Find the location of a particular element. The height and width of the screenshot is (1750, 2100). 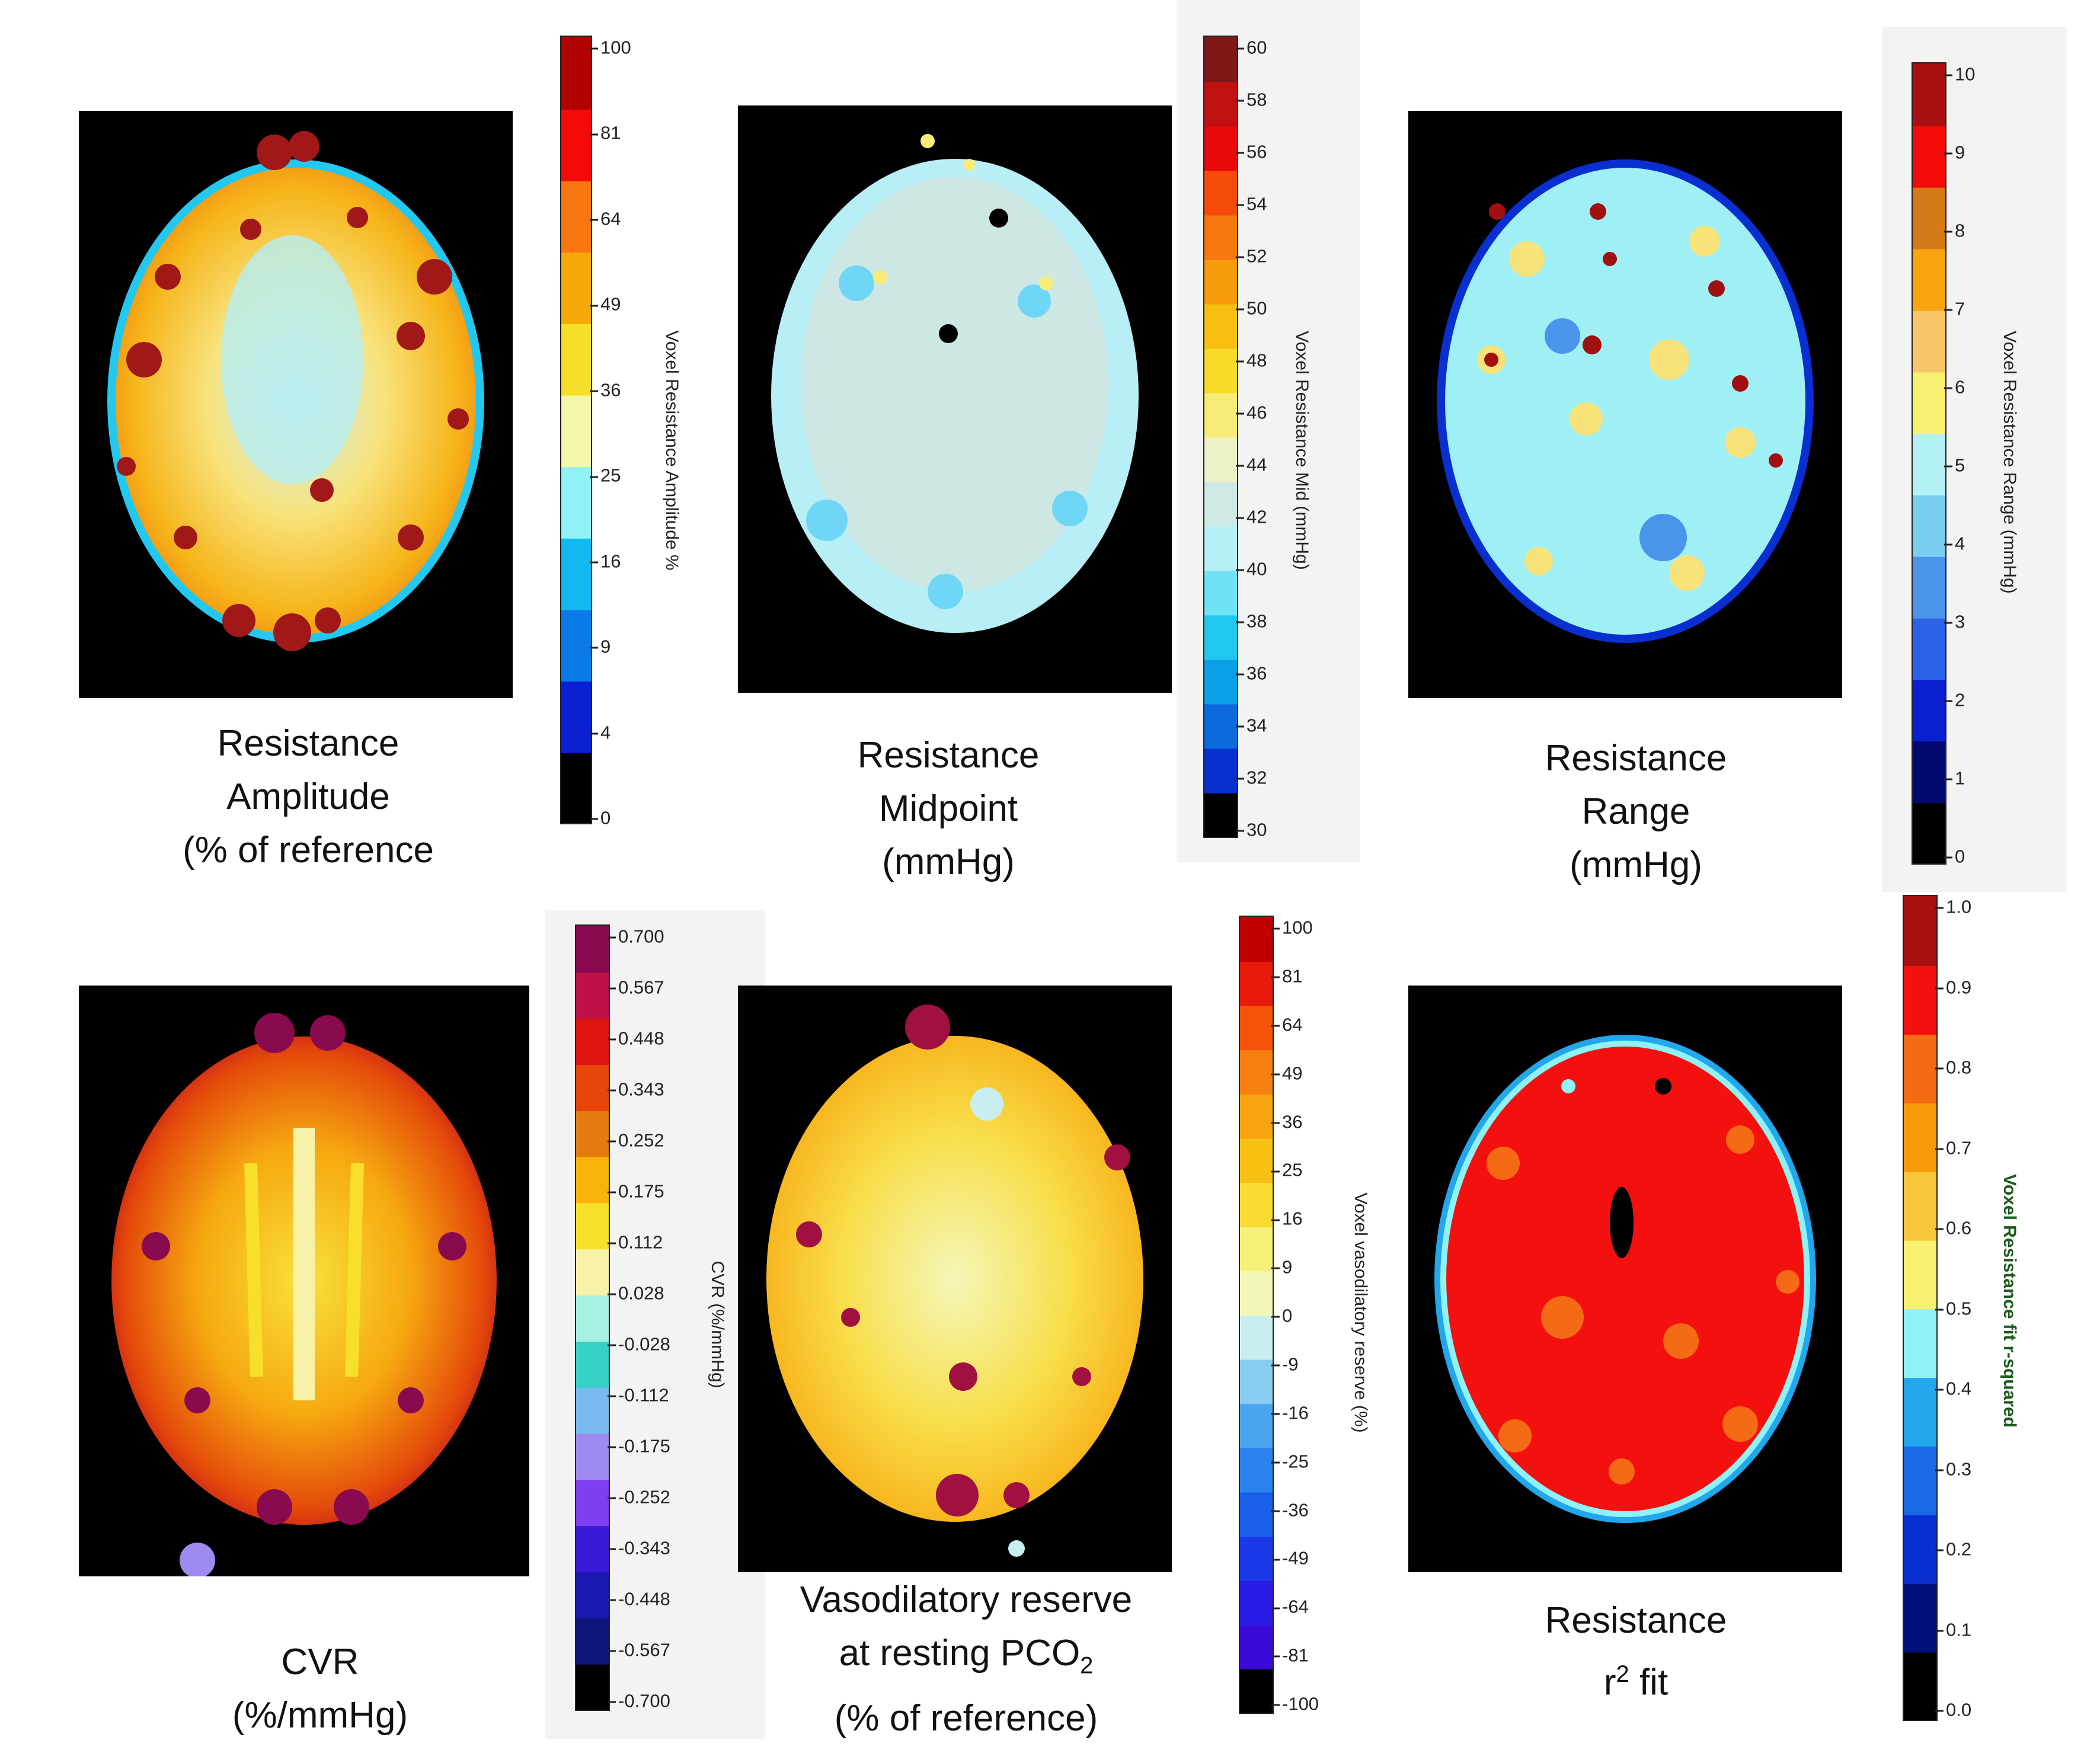

brain-map-amplitude is located at coordinates (295, 391).